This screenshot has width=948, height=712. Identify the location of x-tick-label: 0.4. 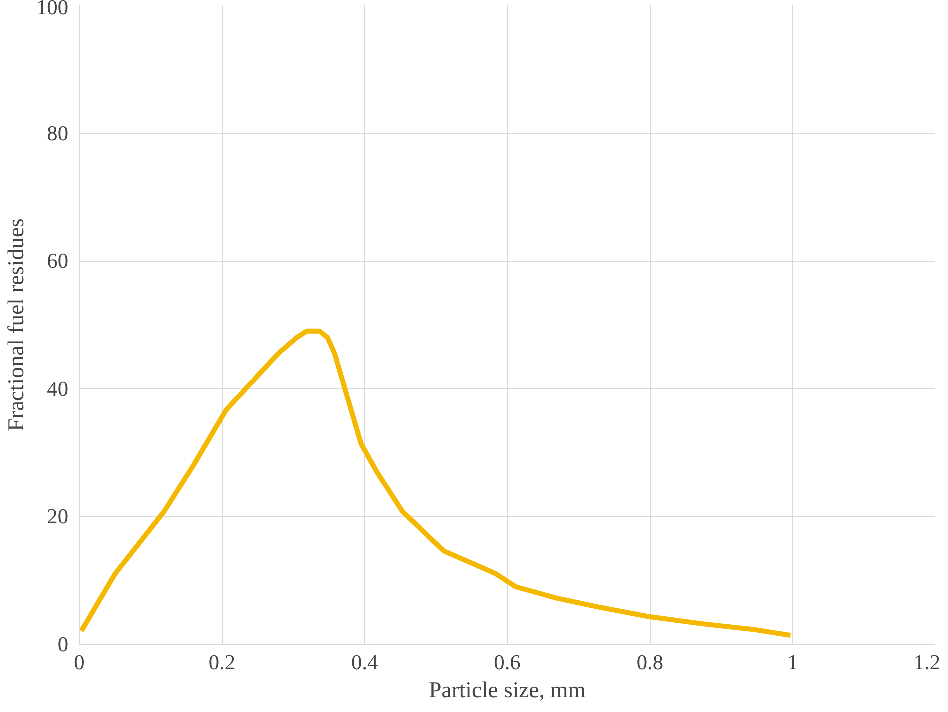
(365, 662).